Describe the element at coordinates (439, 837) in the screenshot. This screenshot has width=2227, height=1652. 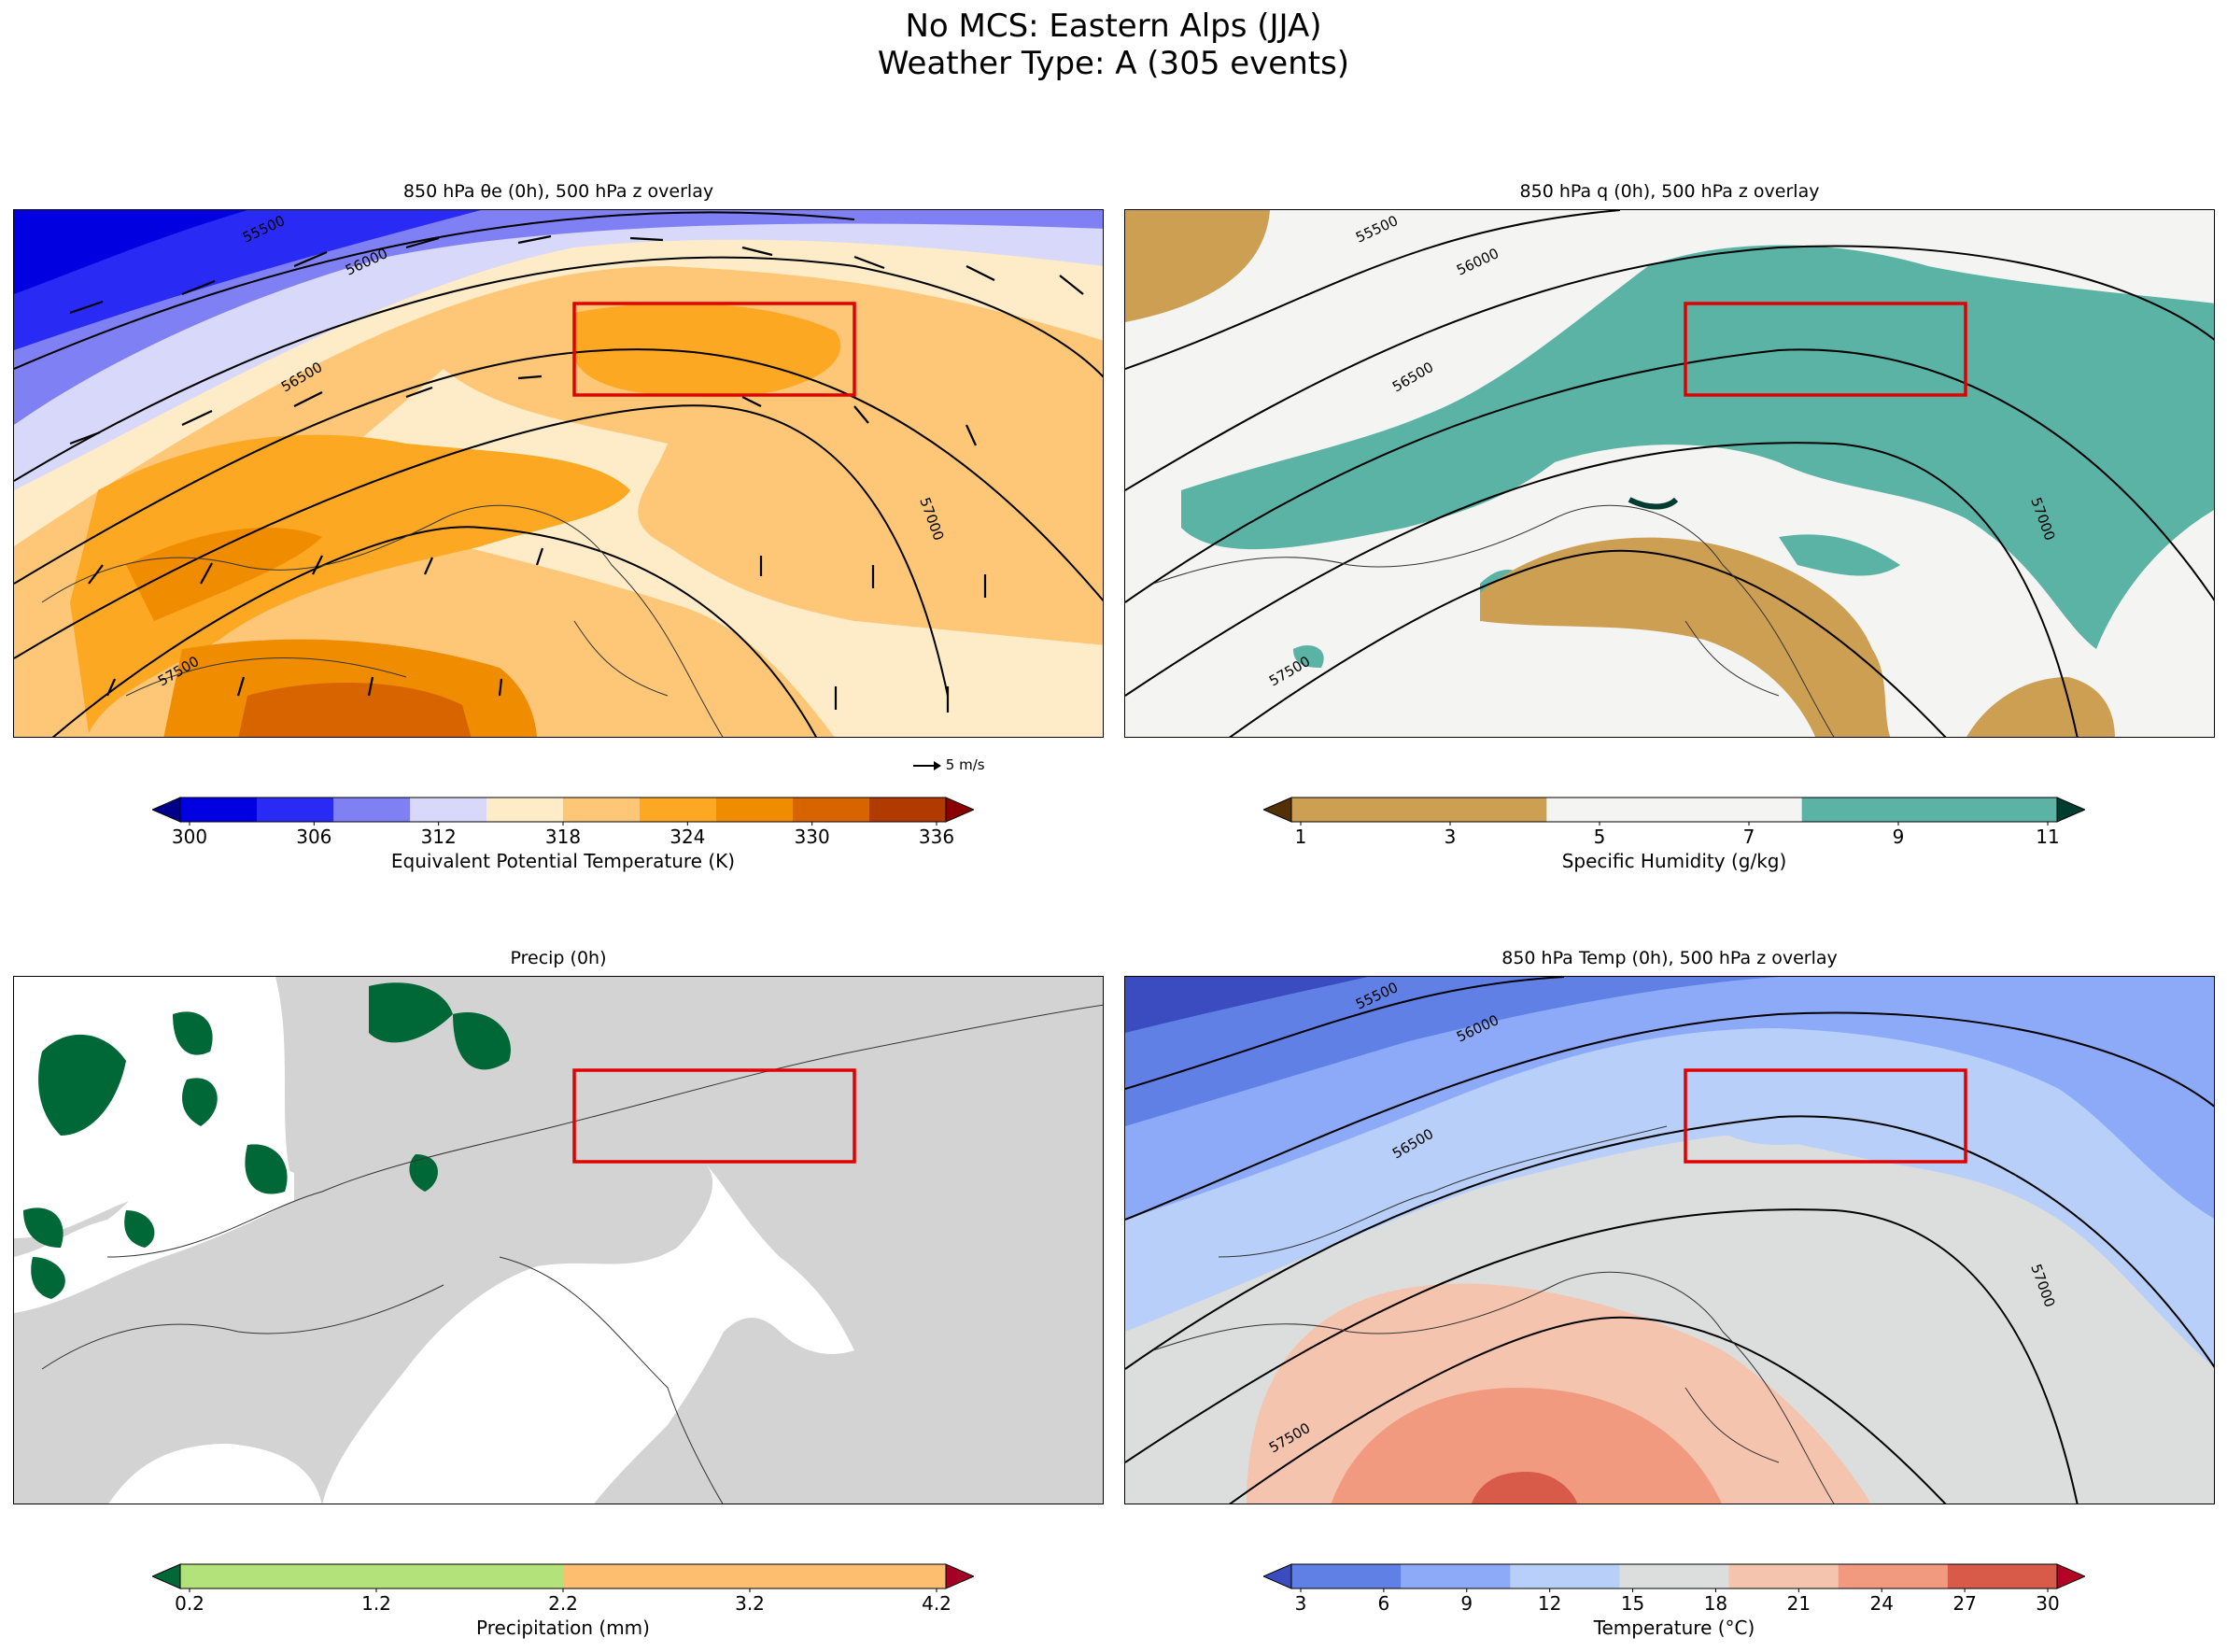
I see `colorbar-tick-label: 312` at that location.